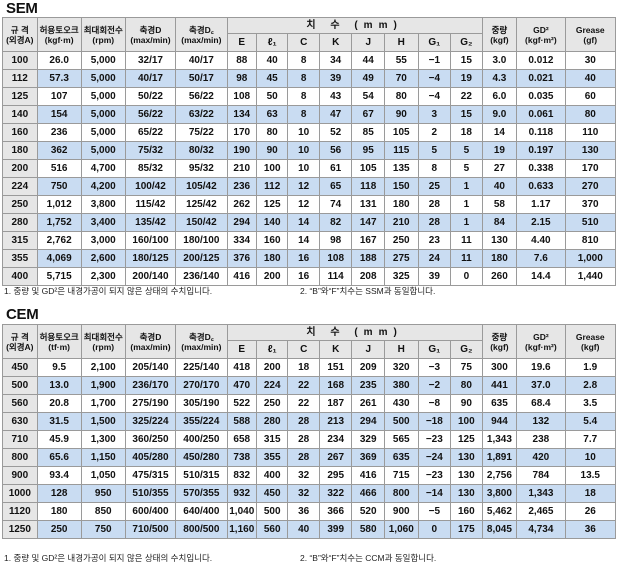 The height and width of the screenshot is (572, 618). Describe the element at coordinates (103, 258) in the screenshot. I see `table-cell: 2,600` at that location.